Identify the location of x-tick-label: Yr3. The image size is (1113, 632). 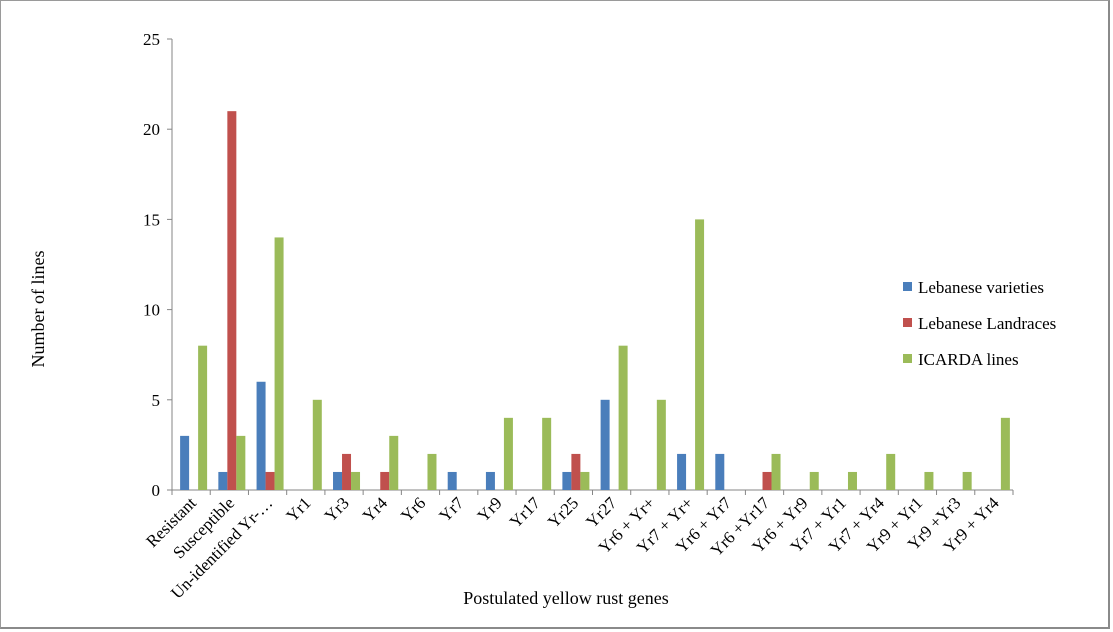
(337, 509).